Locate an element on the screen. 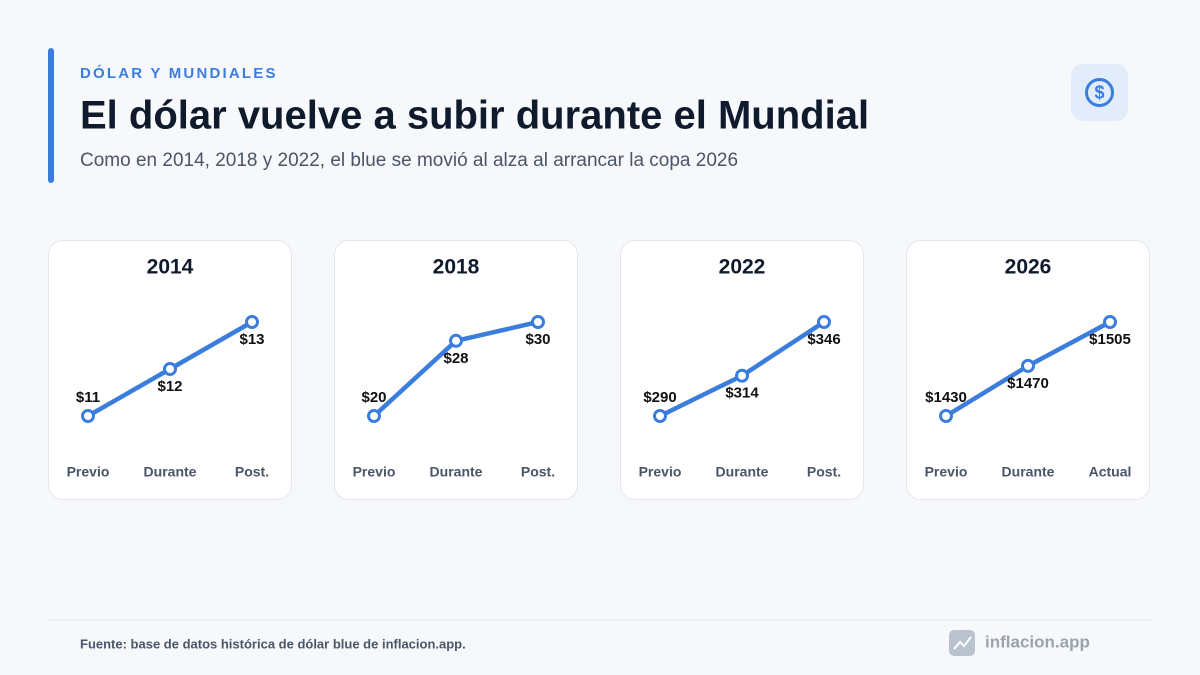  value-label: $1505 is located at coordinates (1110, 339).